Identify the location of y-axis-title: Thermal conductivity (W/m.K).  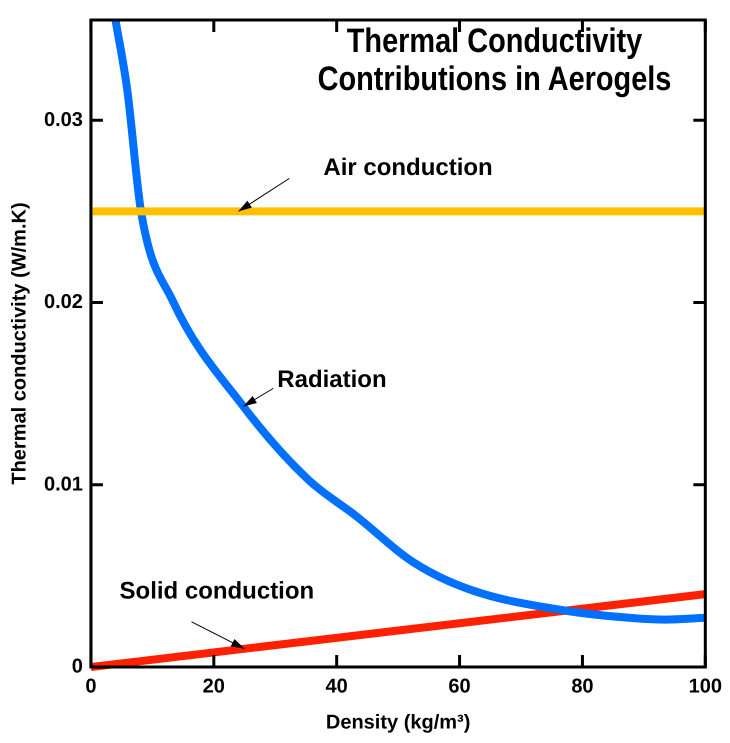
(19, 343).